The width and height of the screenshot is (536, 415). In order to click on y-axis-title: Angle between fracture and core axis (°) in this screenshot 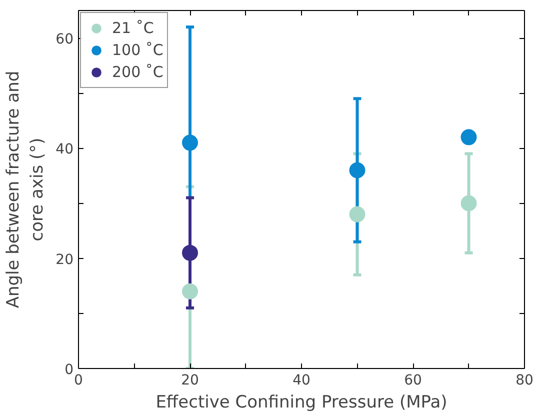, I will do `click(26, 189)`.